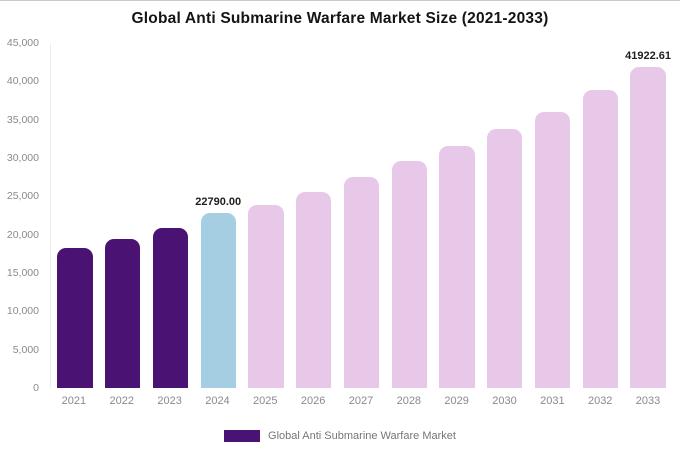 The height and width of the screenshot is (450, 680). Describe the element at coordinates (314, 289) in the screenshot. I see `bar-2026` at that location.